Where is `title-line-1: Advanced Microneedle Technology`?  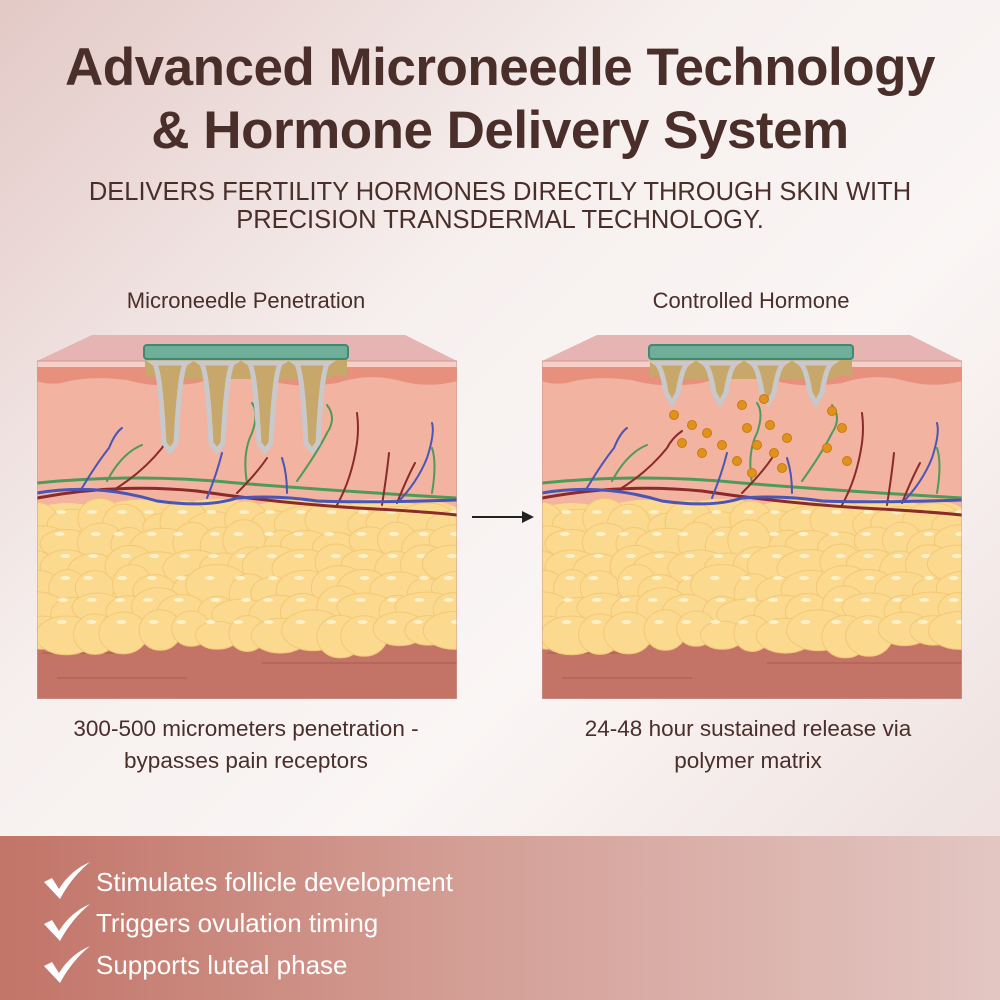
title-line-1: Advanced Microneedle Technology is located at coordinates (500, 67).